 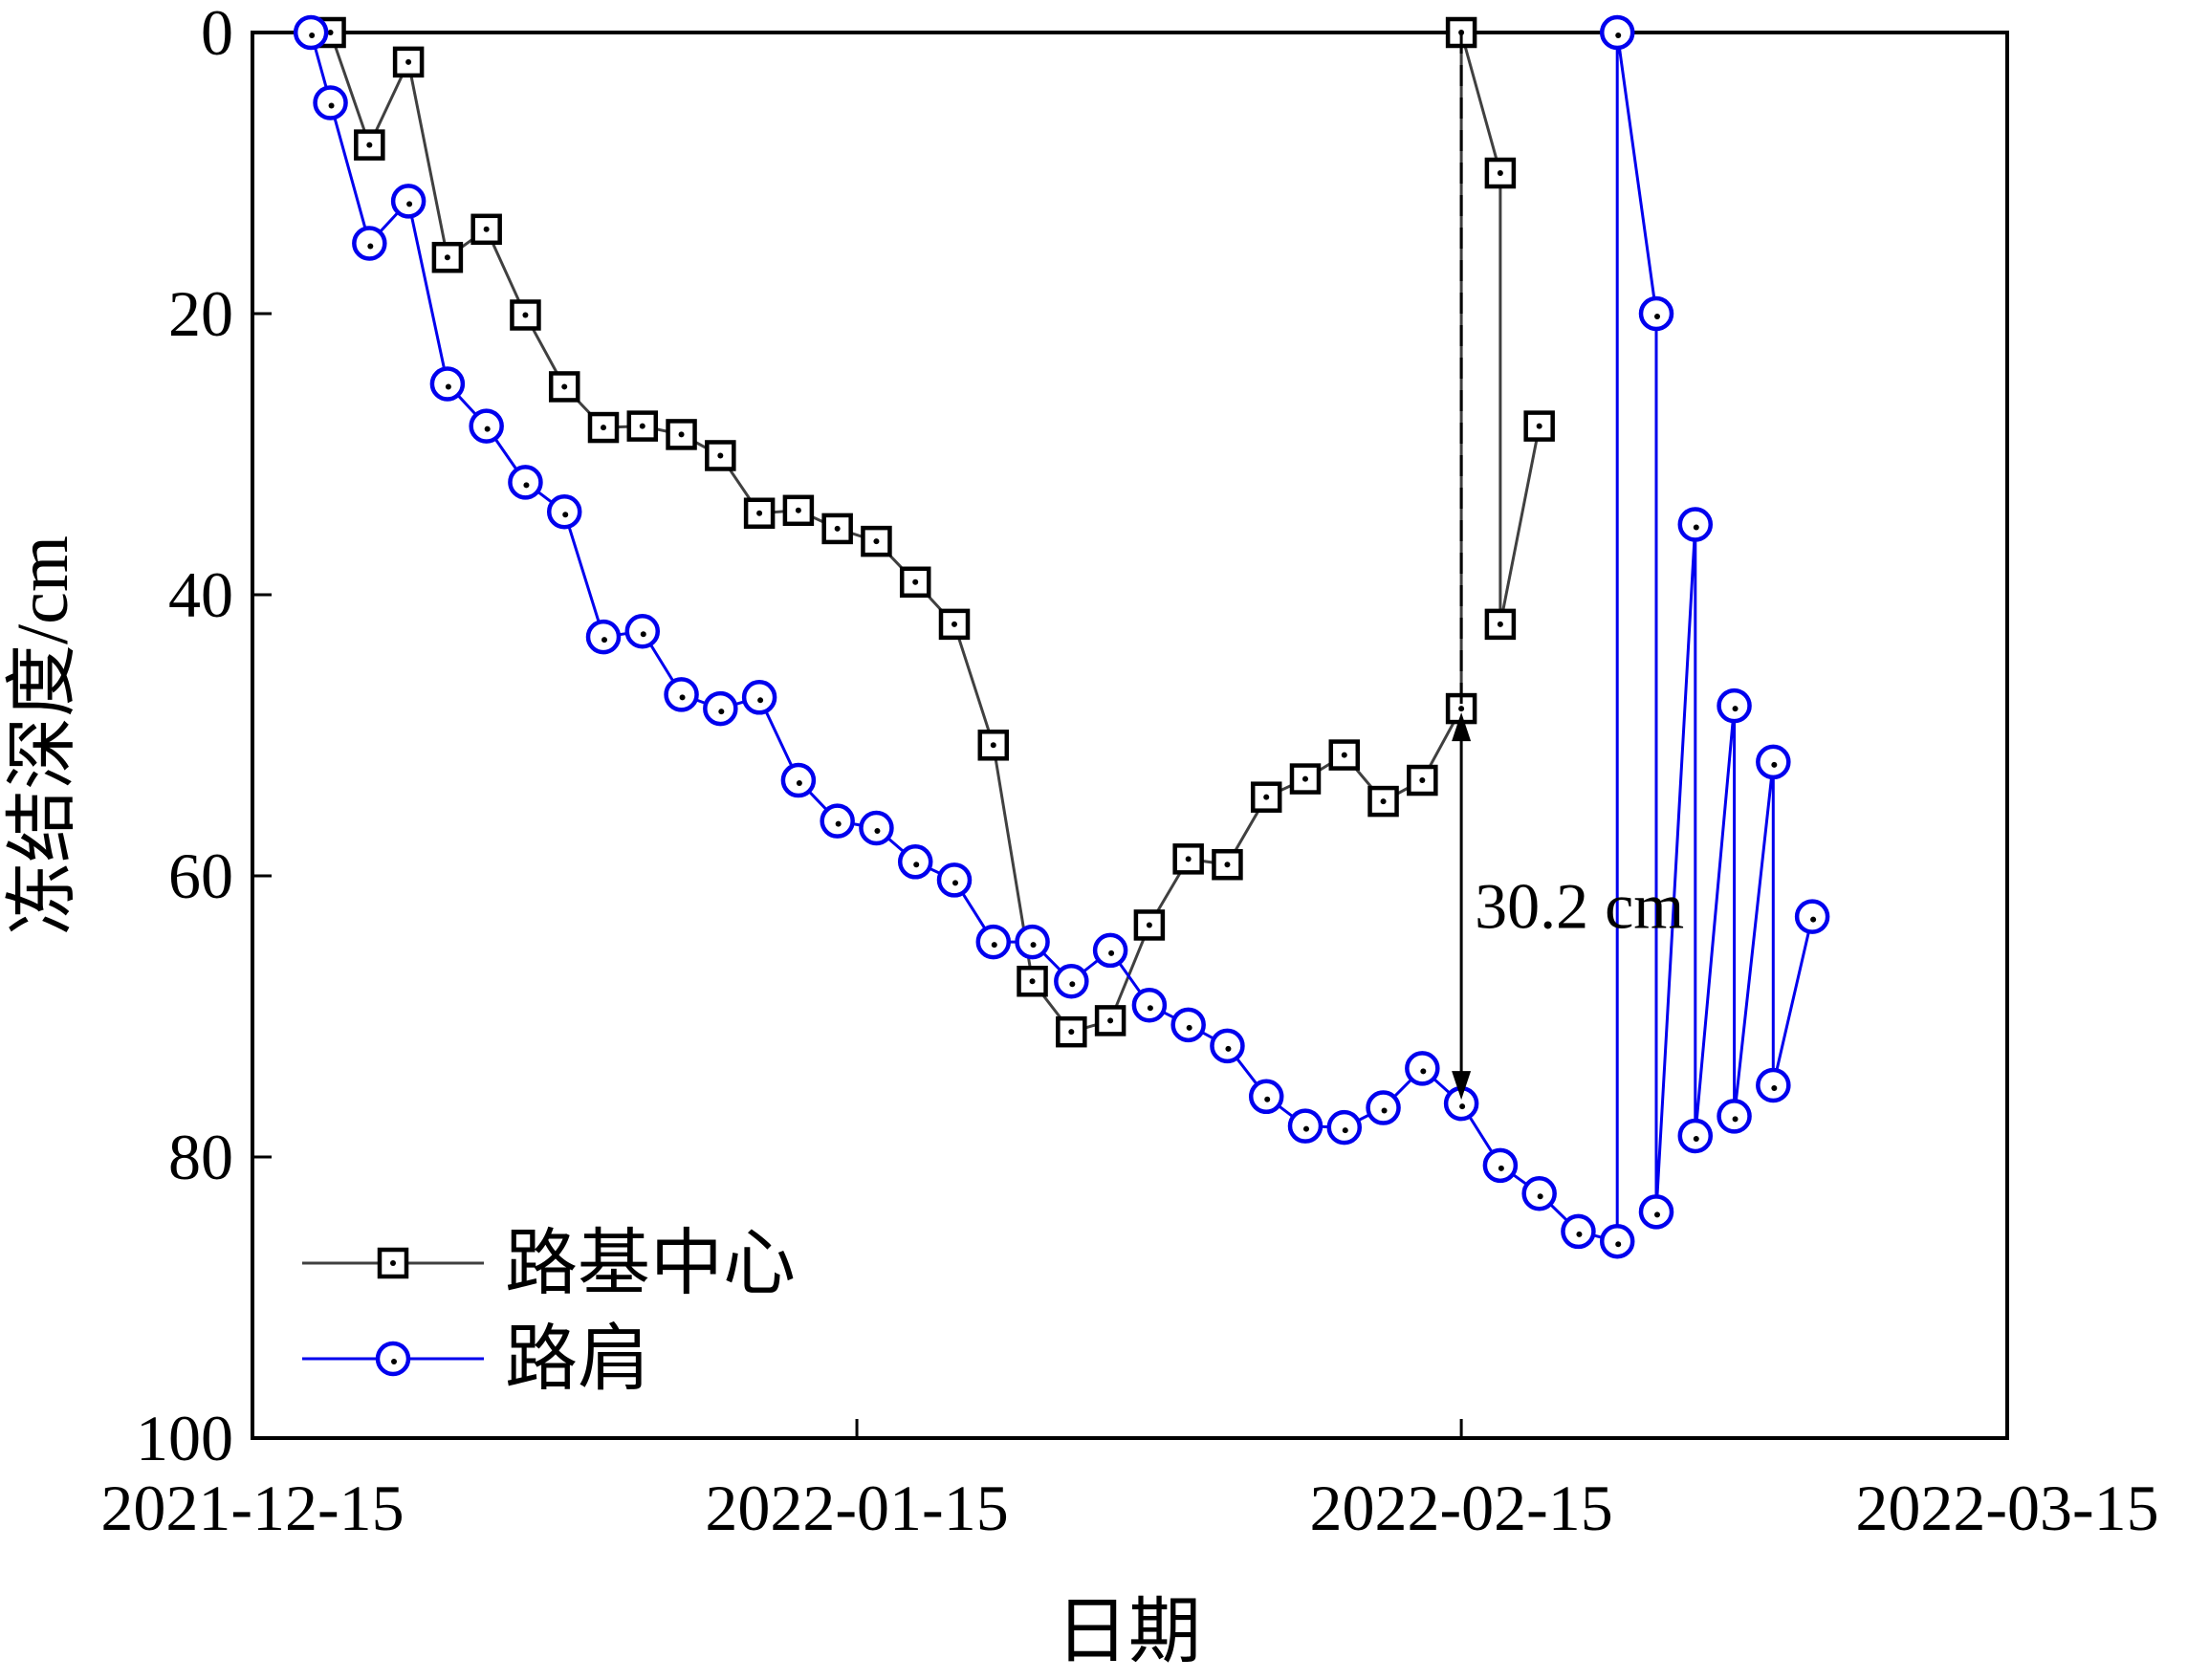 I want to click on y-tick-label: 40, so click(x=200, y=594).